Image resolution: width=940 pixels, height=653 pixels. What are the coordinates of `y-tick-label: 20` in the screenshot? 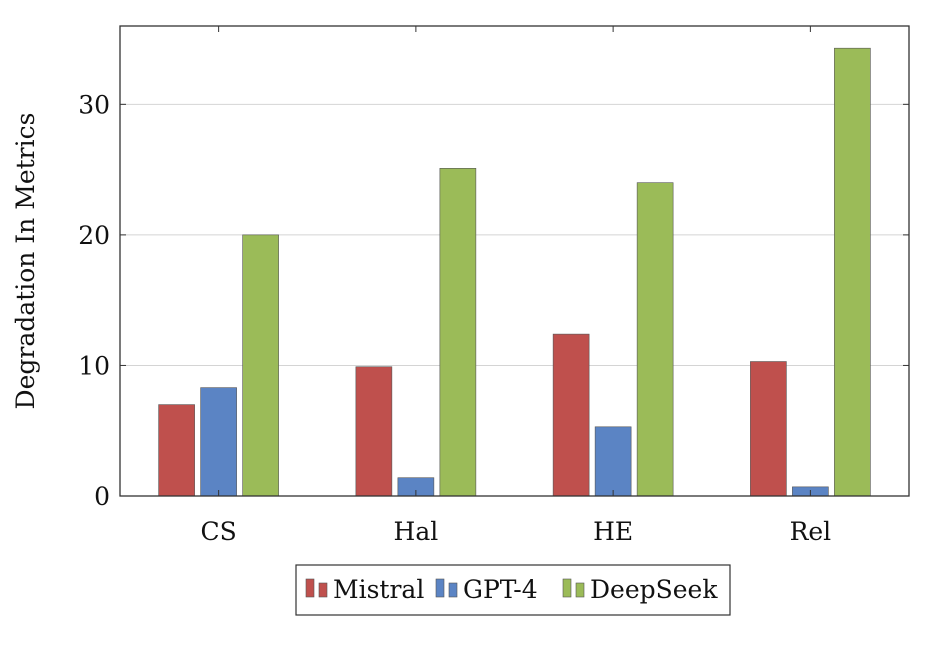 It's located at (94, 235).